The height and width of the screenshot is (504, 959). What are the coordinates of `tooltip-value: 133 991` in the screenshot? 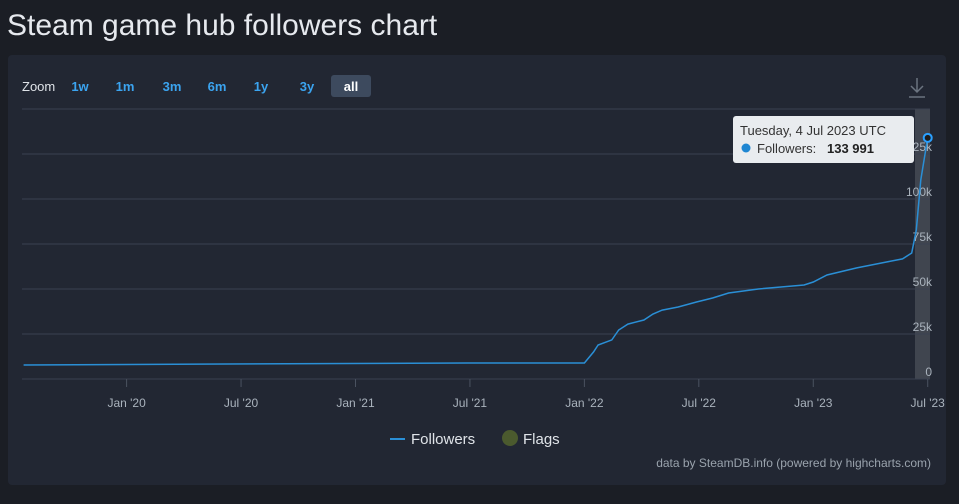 It's located at (850, 148).